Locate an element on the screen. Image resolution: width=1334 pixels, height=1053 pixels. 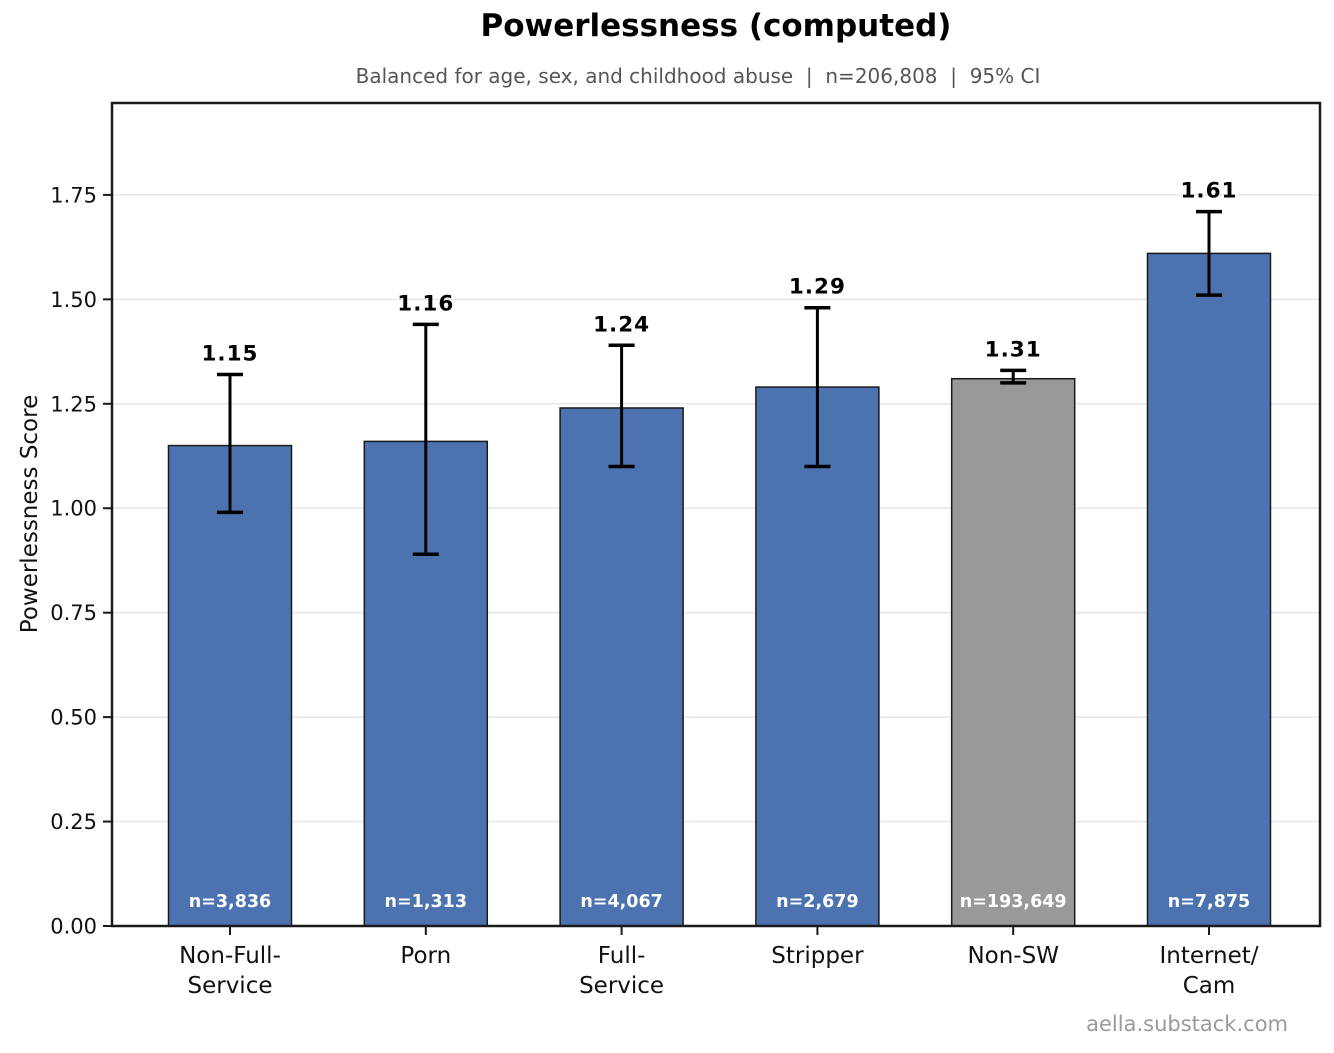
y-tick-label: 1.25 is located at coordinates (73, 404).